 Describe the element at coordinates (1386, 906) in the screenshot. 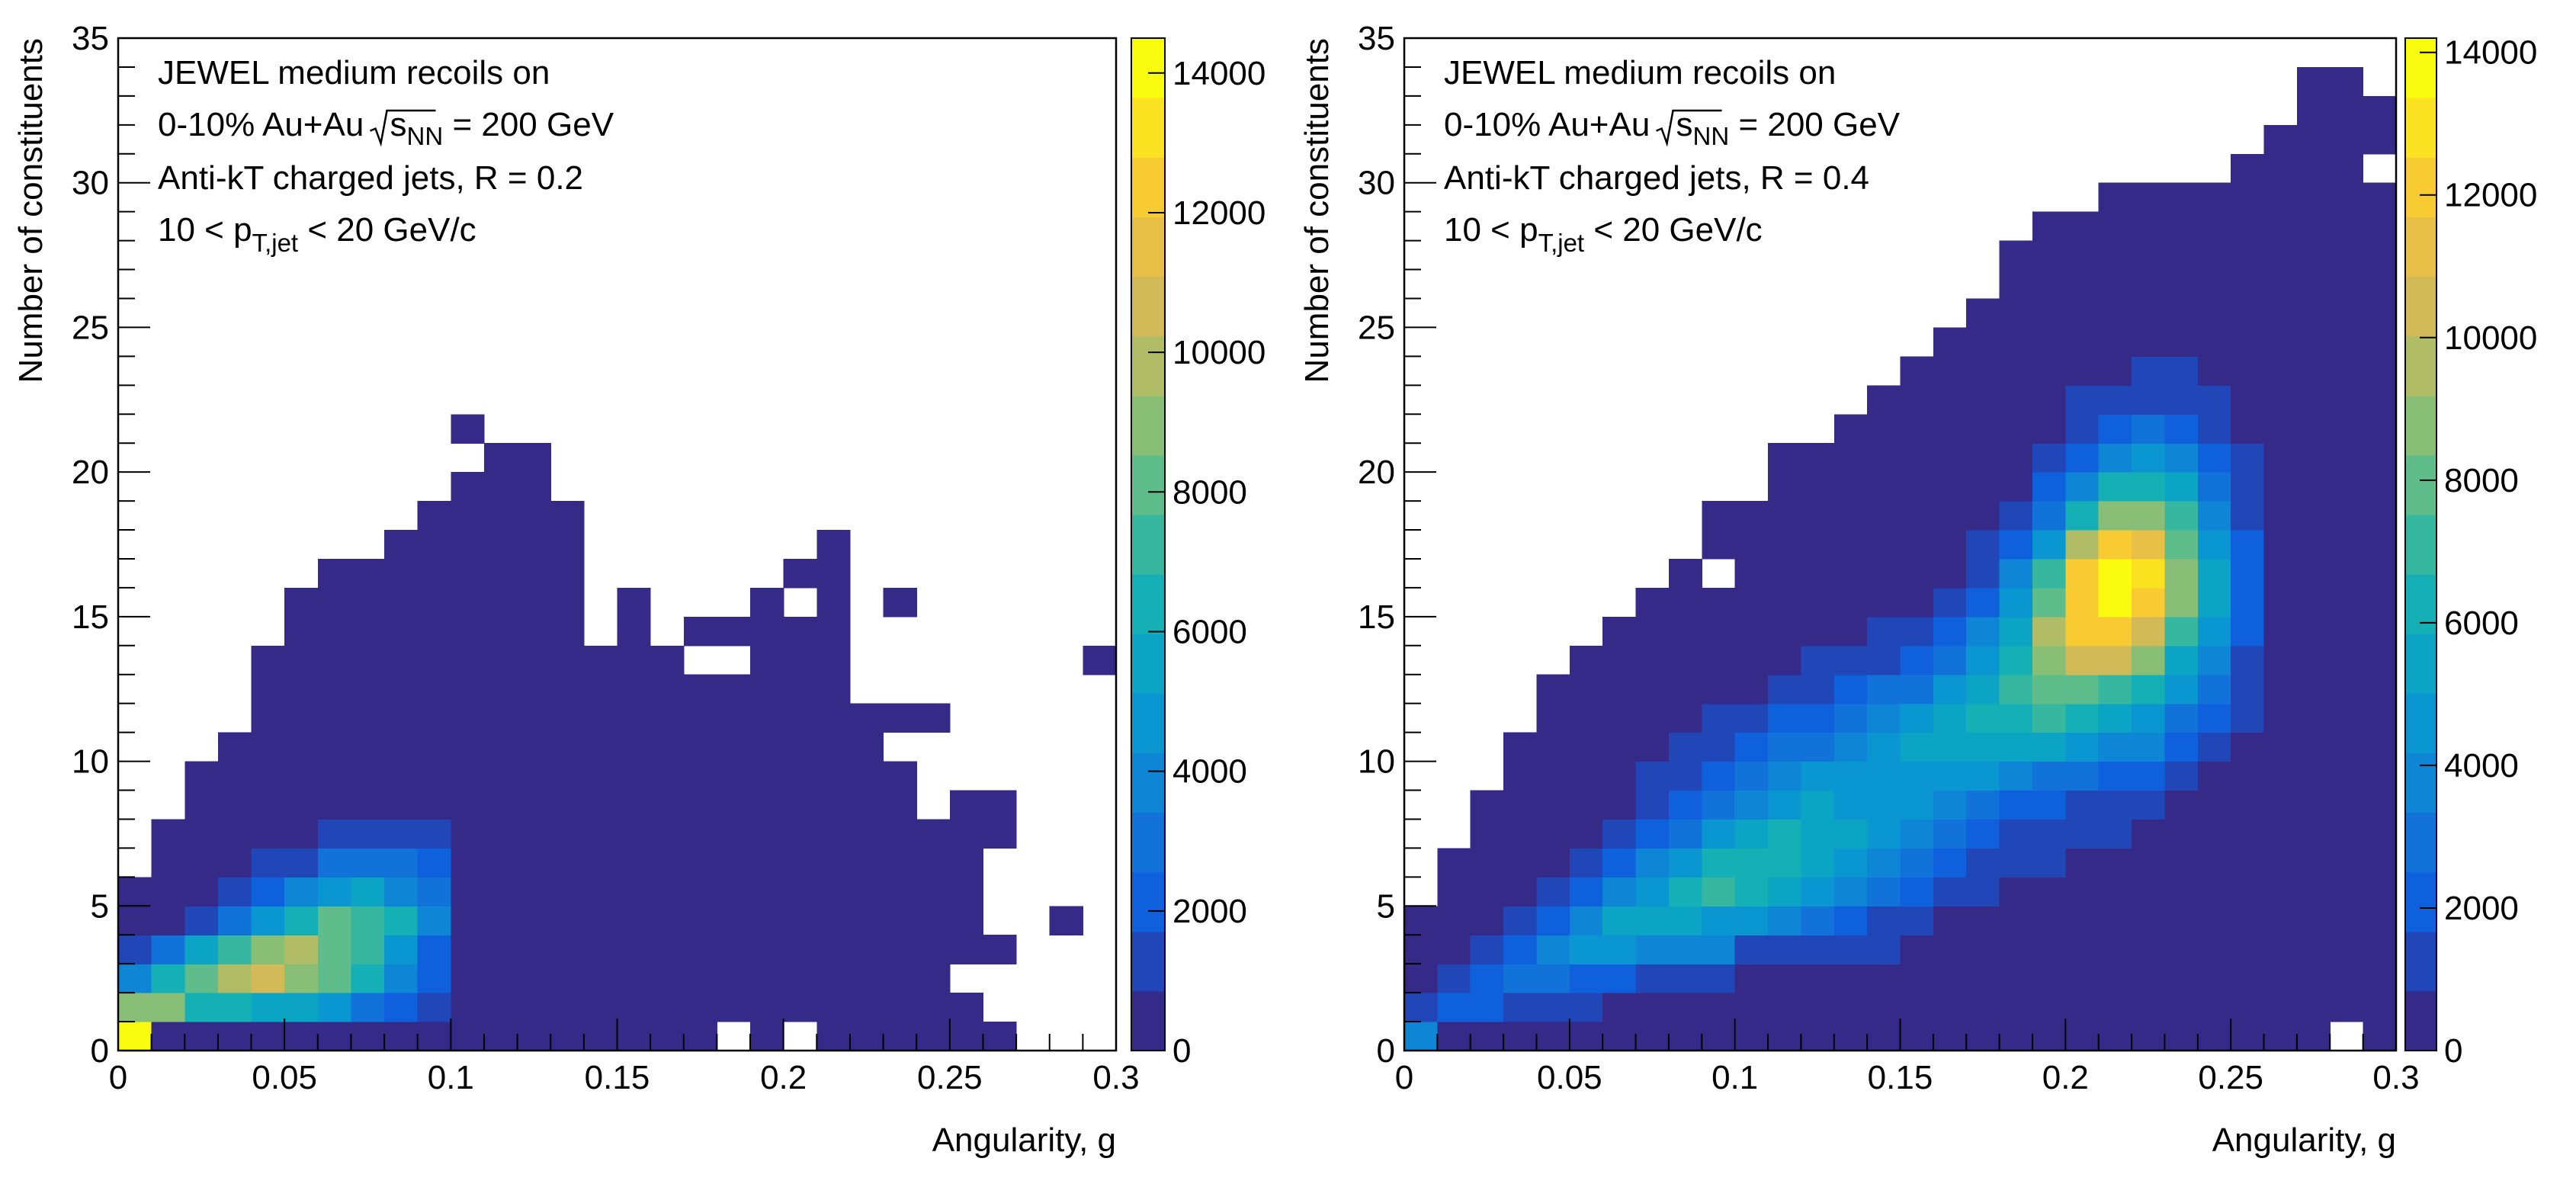

I see `y-tick-label: 5` at that location.